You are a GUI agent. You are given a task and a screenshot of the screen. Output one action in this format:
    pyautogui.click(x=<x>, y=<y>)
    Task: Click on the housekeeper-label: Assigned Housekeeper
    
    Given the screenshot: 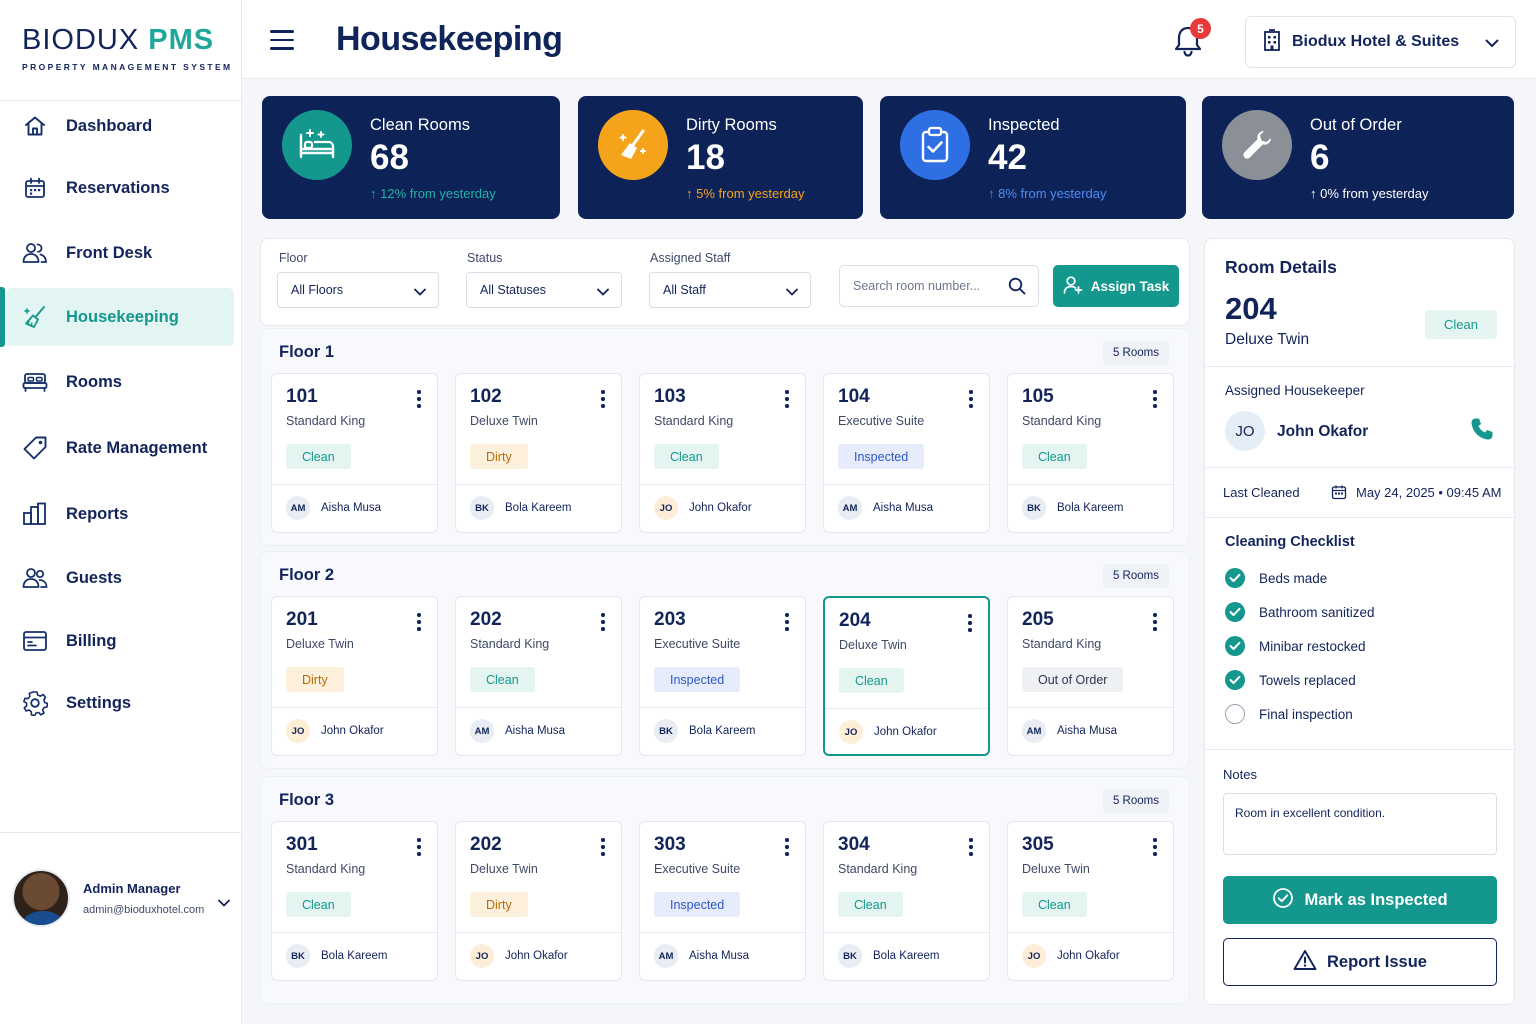 What is the action you would take?
    pyautogui.click(x=1295, y=390)
    